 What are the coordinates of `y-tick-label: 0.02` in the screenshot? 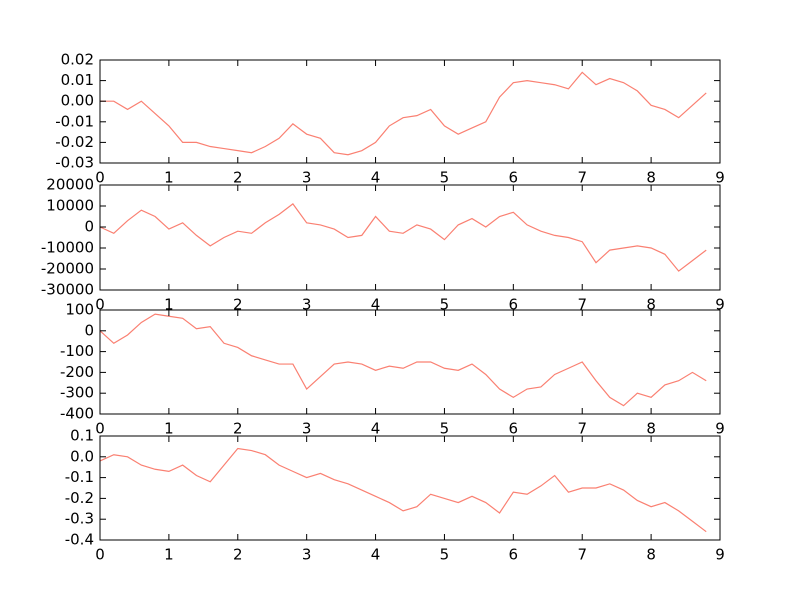 It's located at (77, 60).